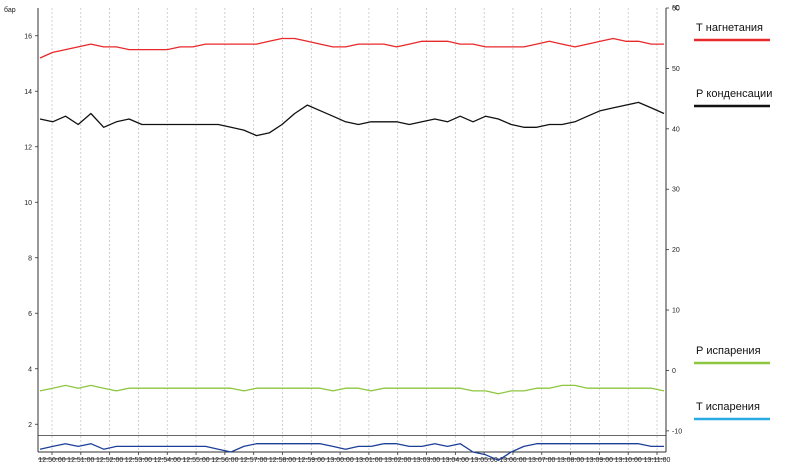 The height and width of the screenshot is (470, 800). I want to click on right-axis-unit: °C, so click(676, 8).